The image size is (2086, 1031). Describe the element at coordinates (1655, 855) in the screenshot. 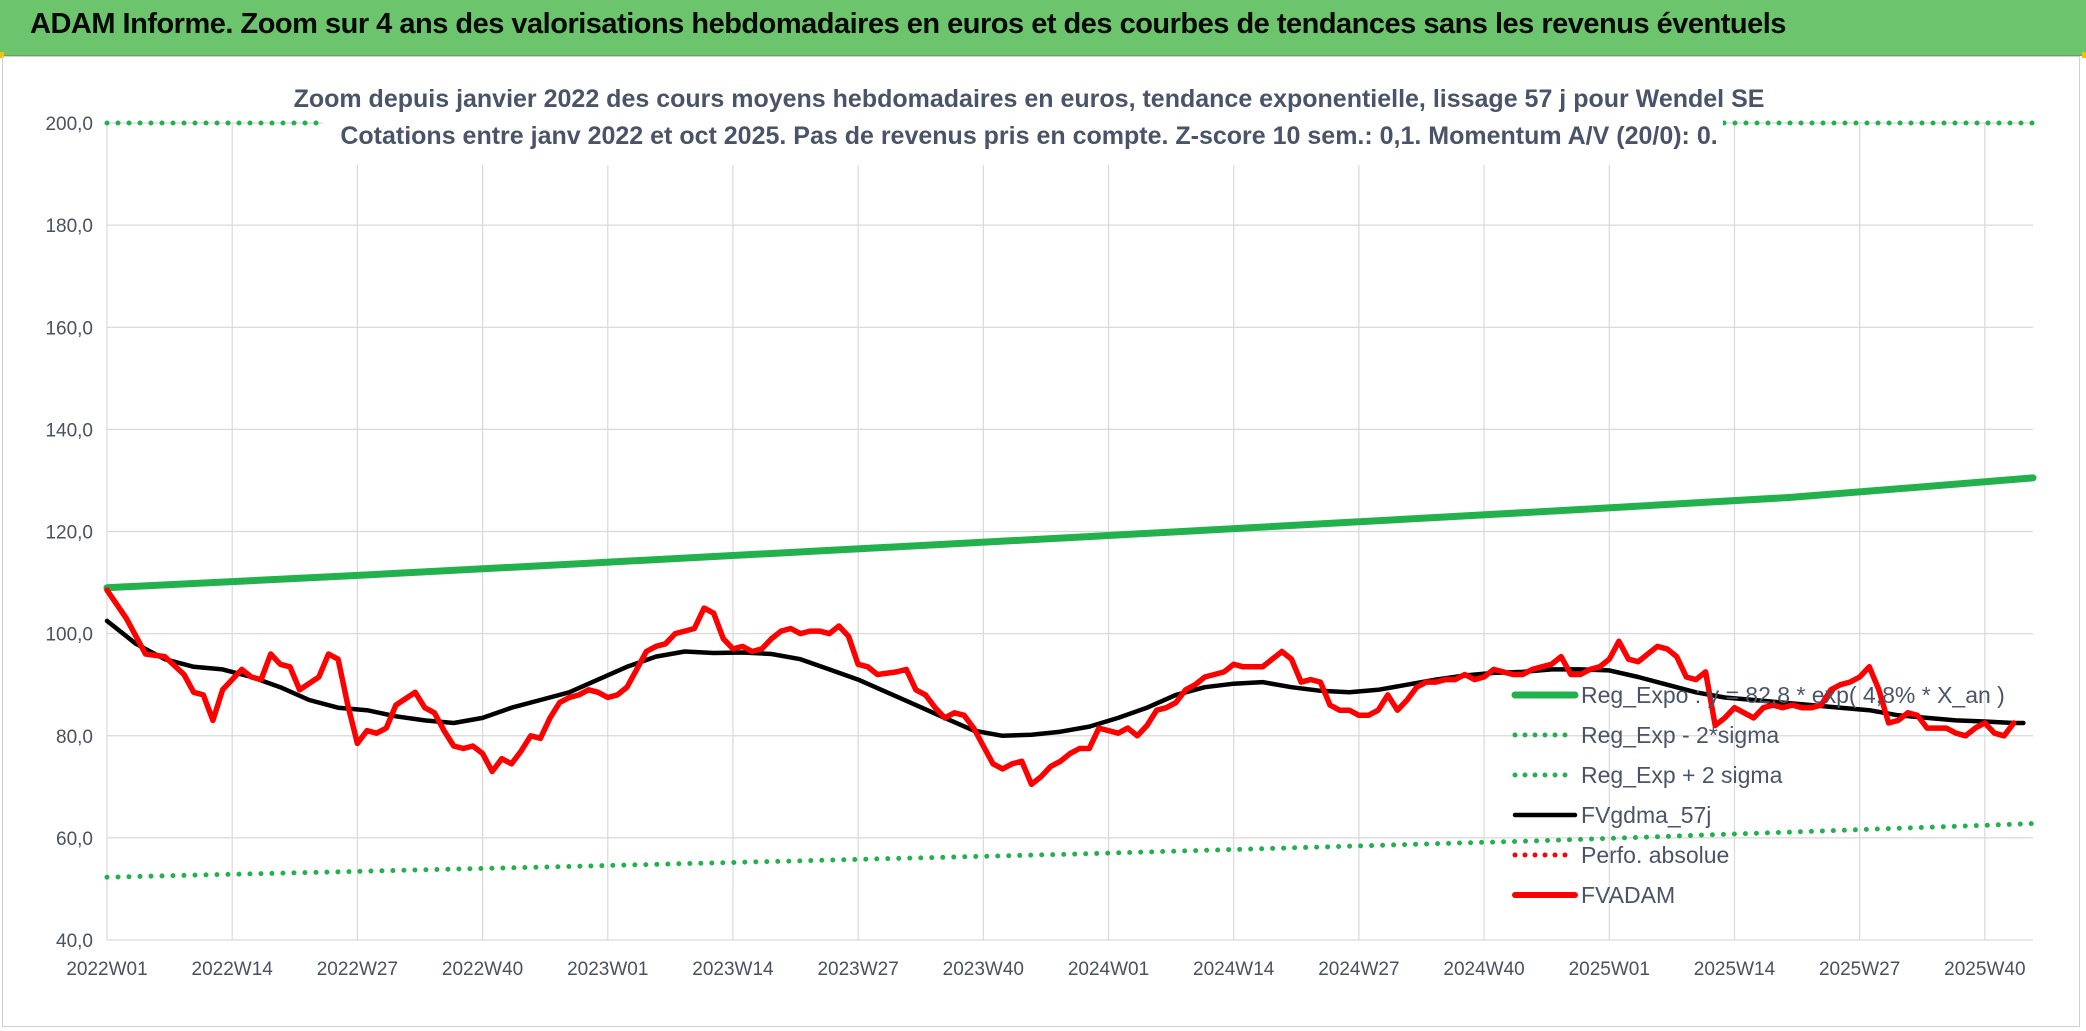

I see `legend-label-4: Perfo. absolue` at that location.